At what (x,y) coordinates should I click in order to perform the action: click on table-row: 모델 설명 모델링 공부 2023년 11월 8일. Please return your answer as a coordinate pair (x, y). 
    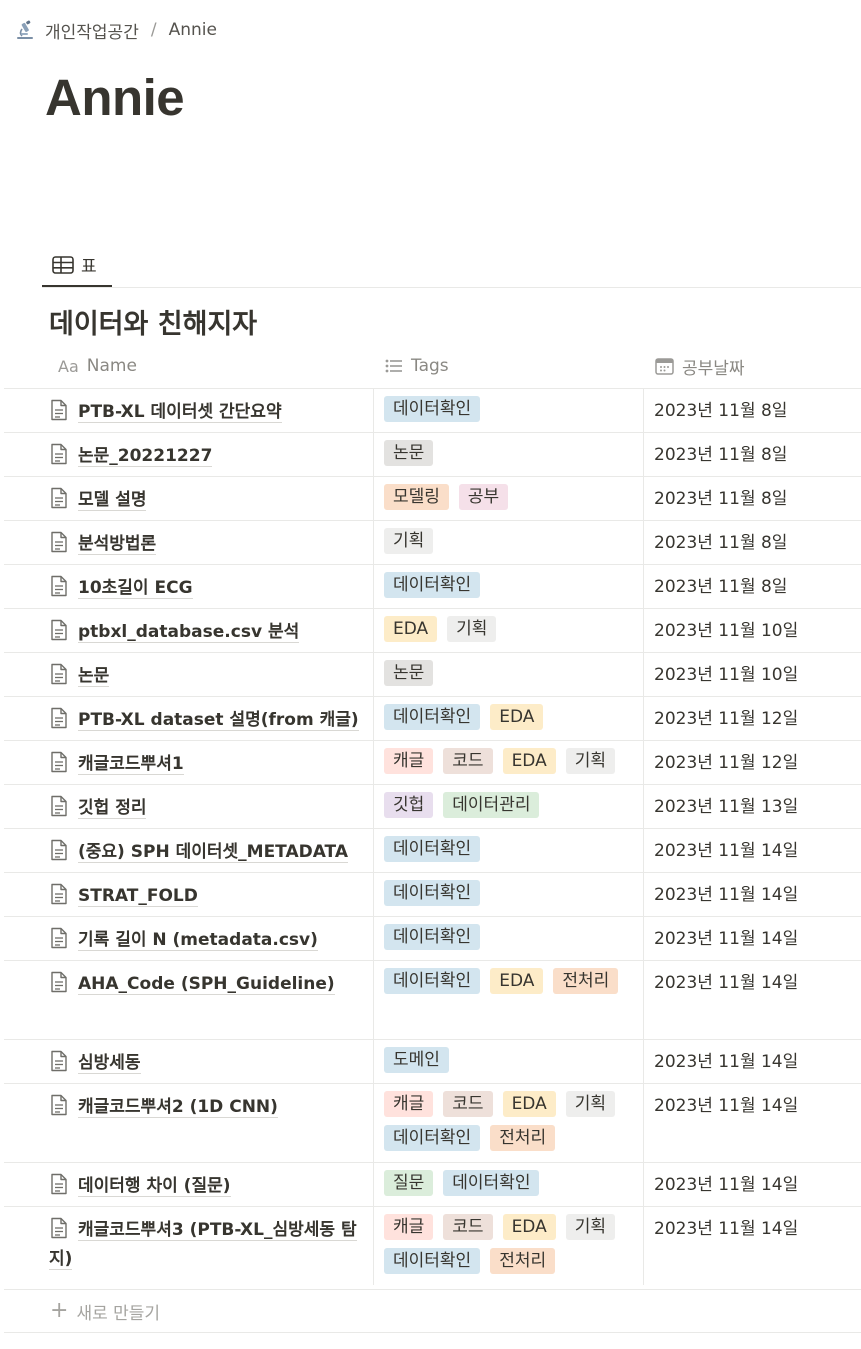
    Looking at the image, I should click on (432, 498).